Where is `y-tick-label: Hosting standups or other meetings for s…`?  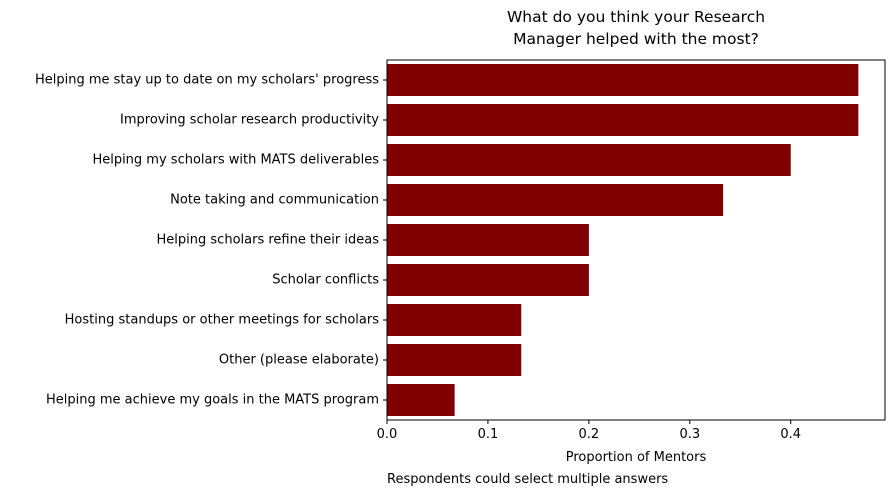 y-tick-label: Hosting standups or other meetings for s… is located at coordinates (222, 320).